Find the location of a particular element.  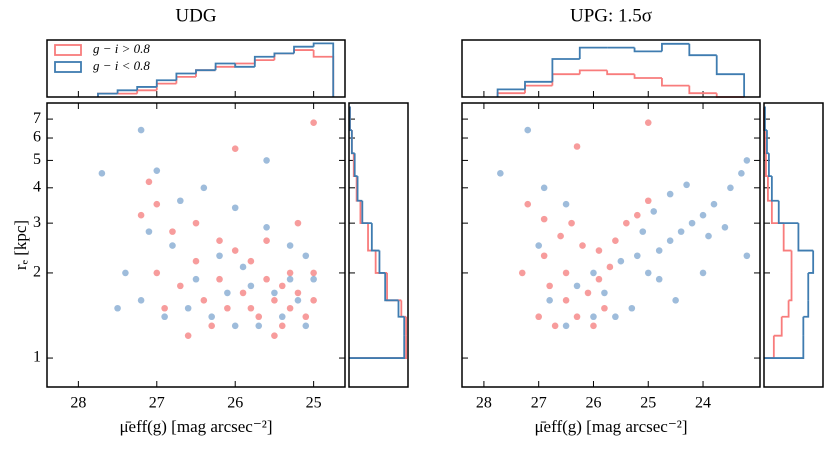

x-tick-label: 28 is located at coordinates (78, 403).